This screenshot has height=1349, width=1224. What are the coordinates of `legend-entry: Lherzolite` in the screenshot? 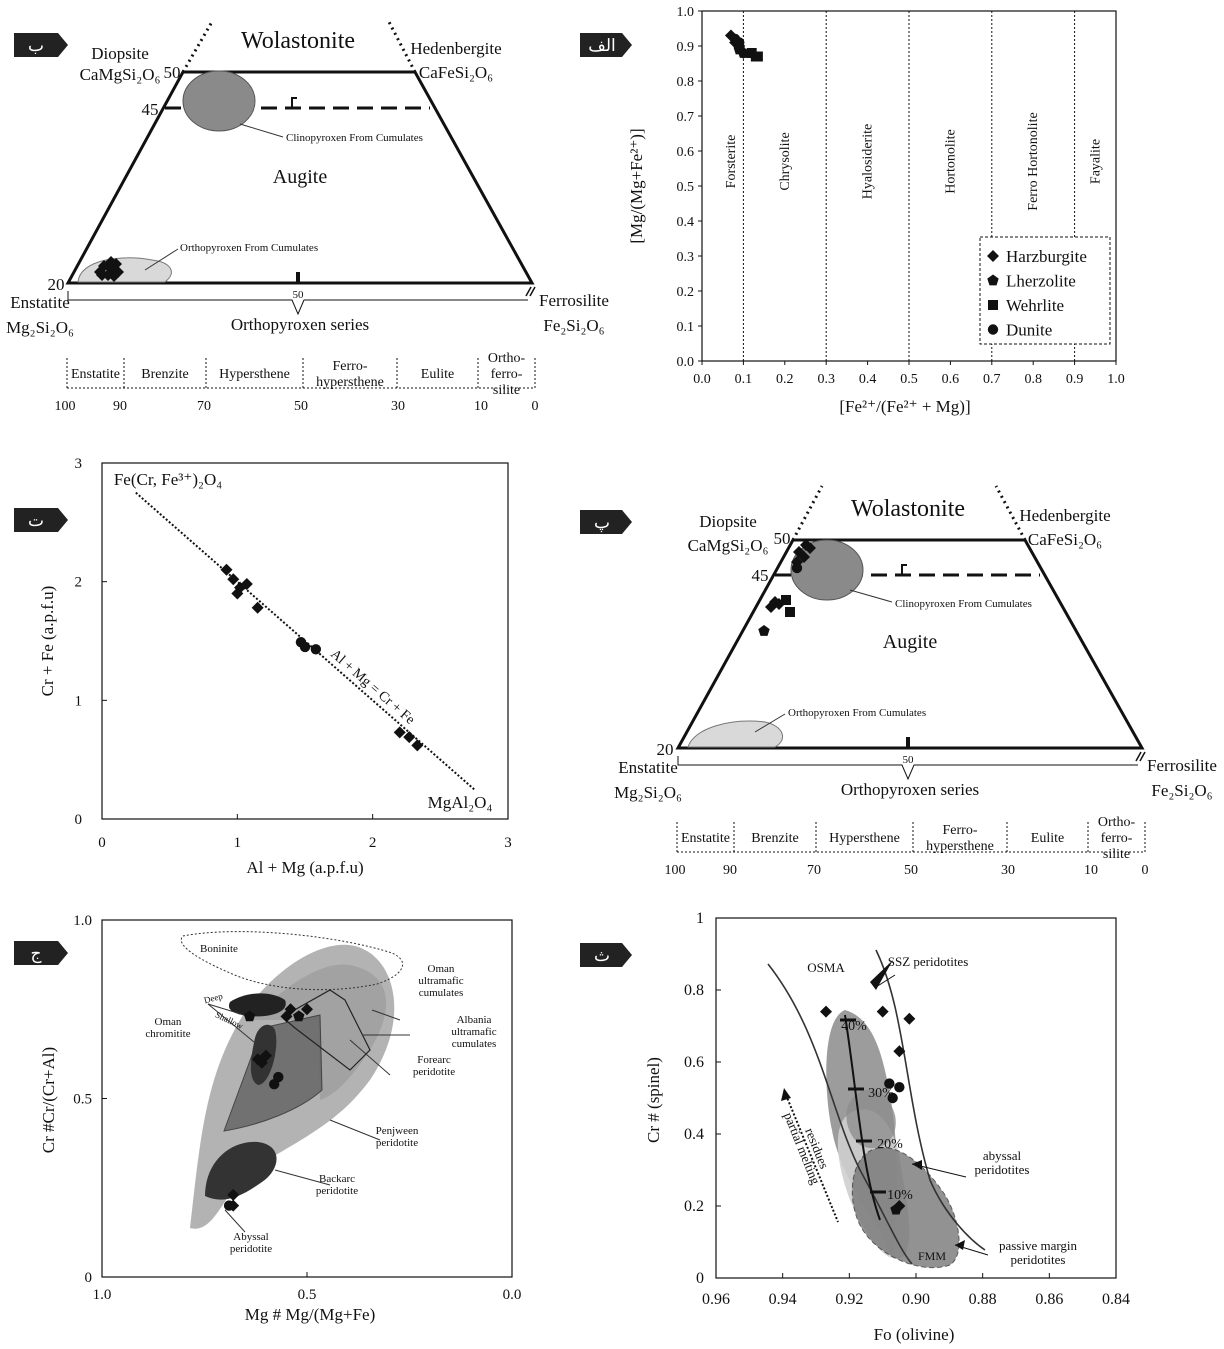 It's located at (1041, 281).